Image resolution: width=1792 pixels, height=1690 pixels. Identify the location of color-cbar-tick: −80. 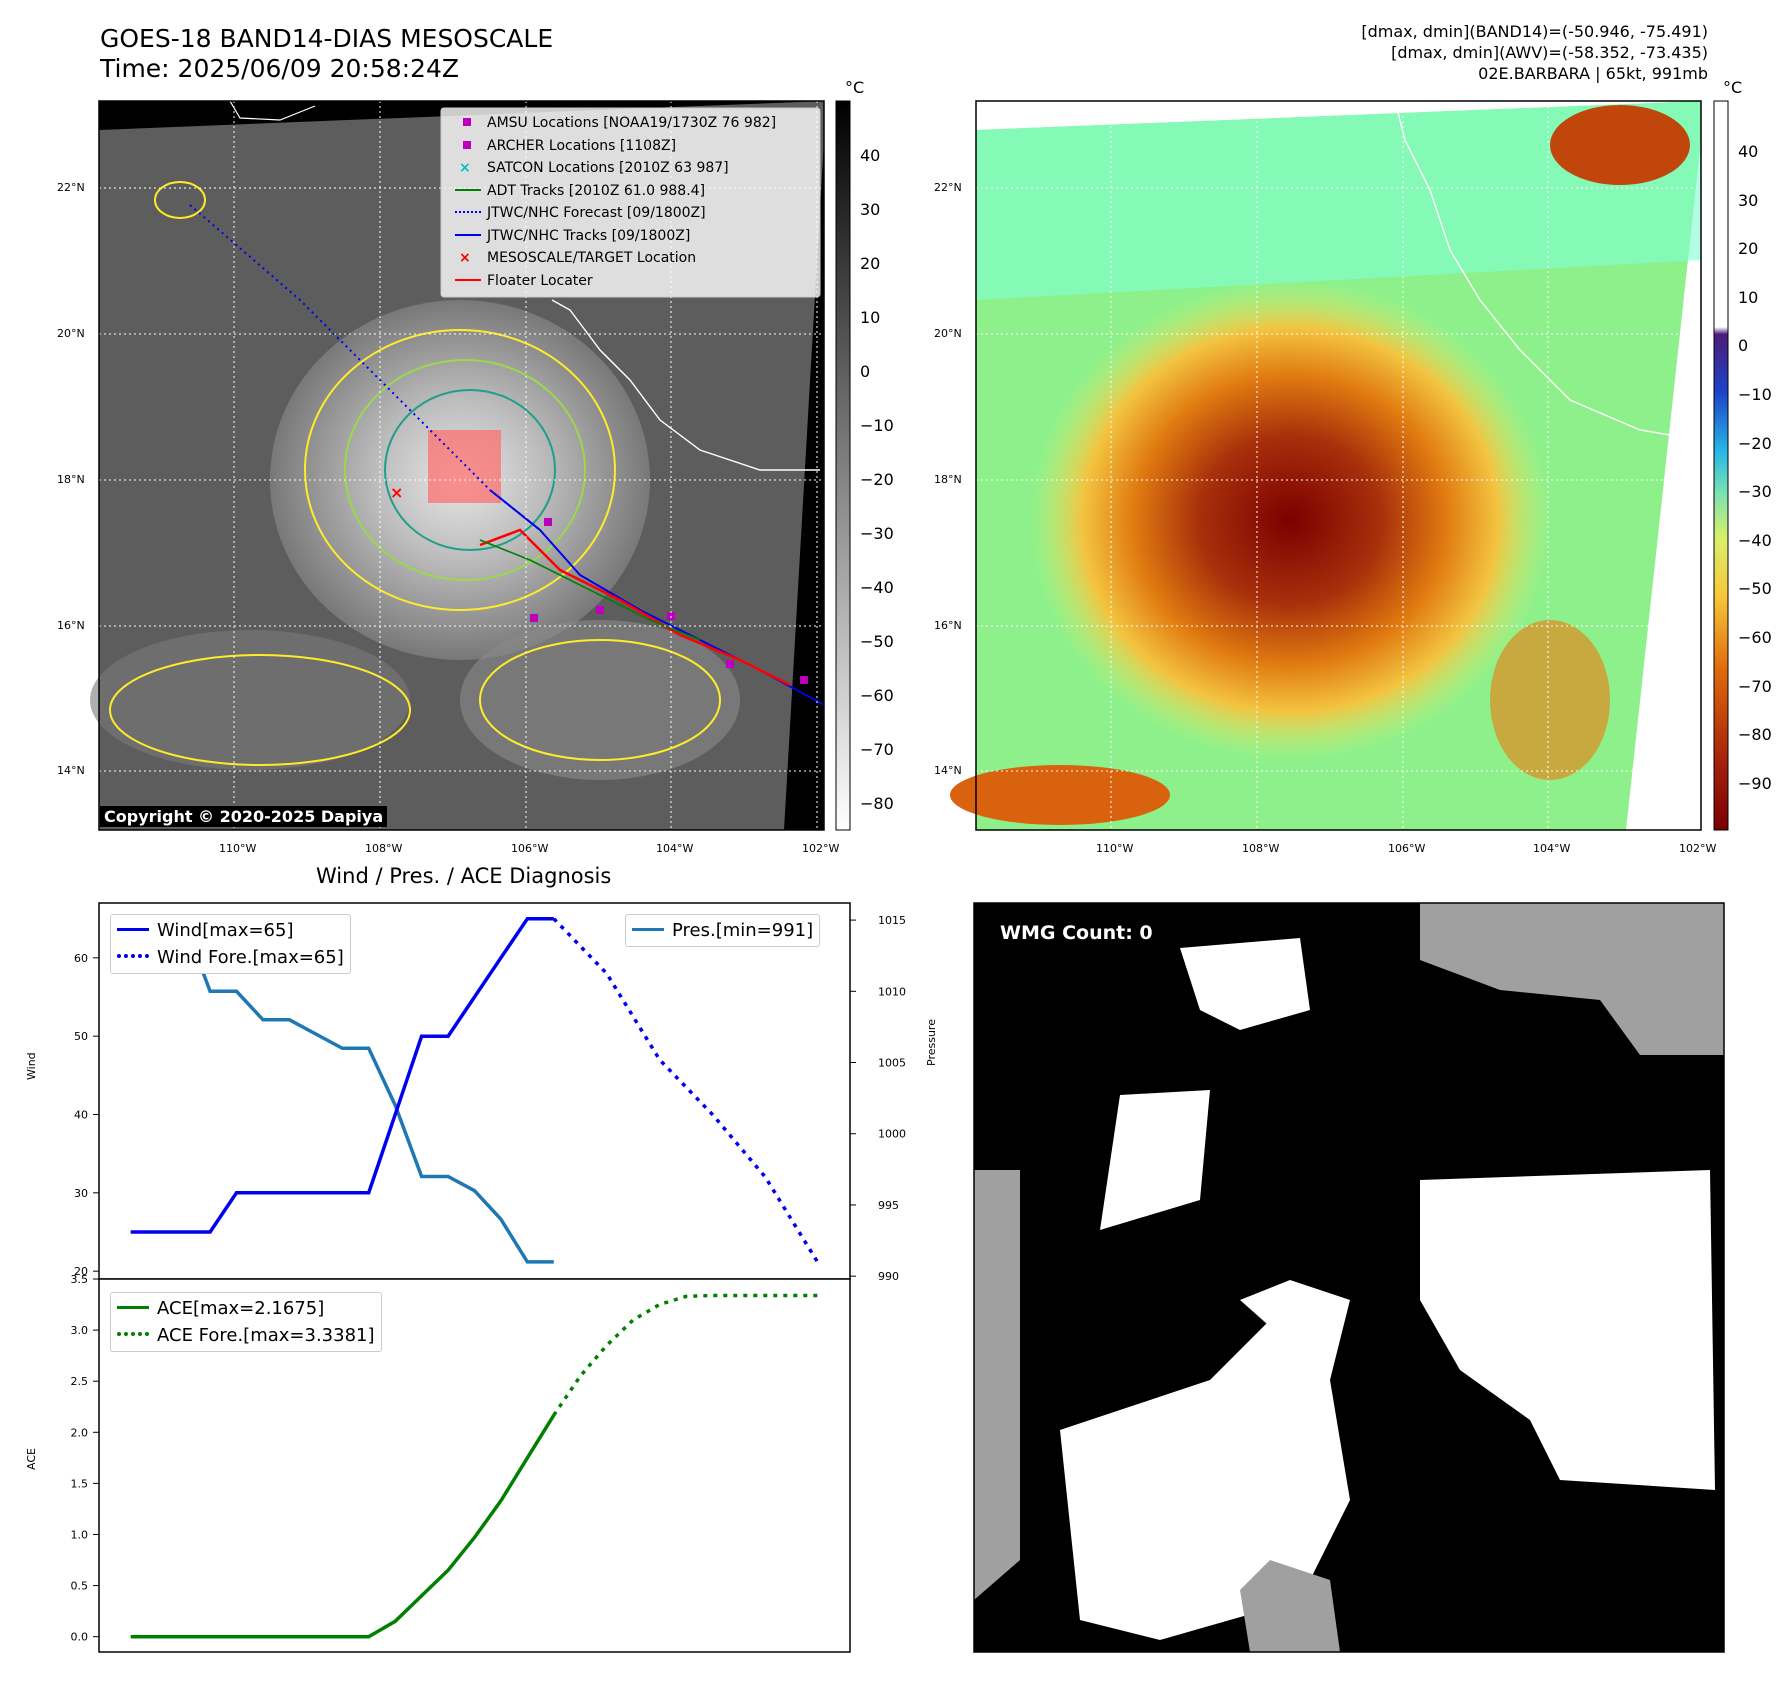
(1755, 735).